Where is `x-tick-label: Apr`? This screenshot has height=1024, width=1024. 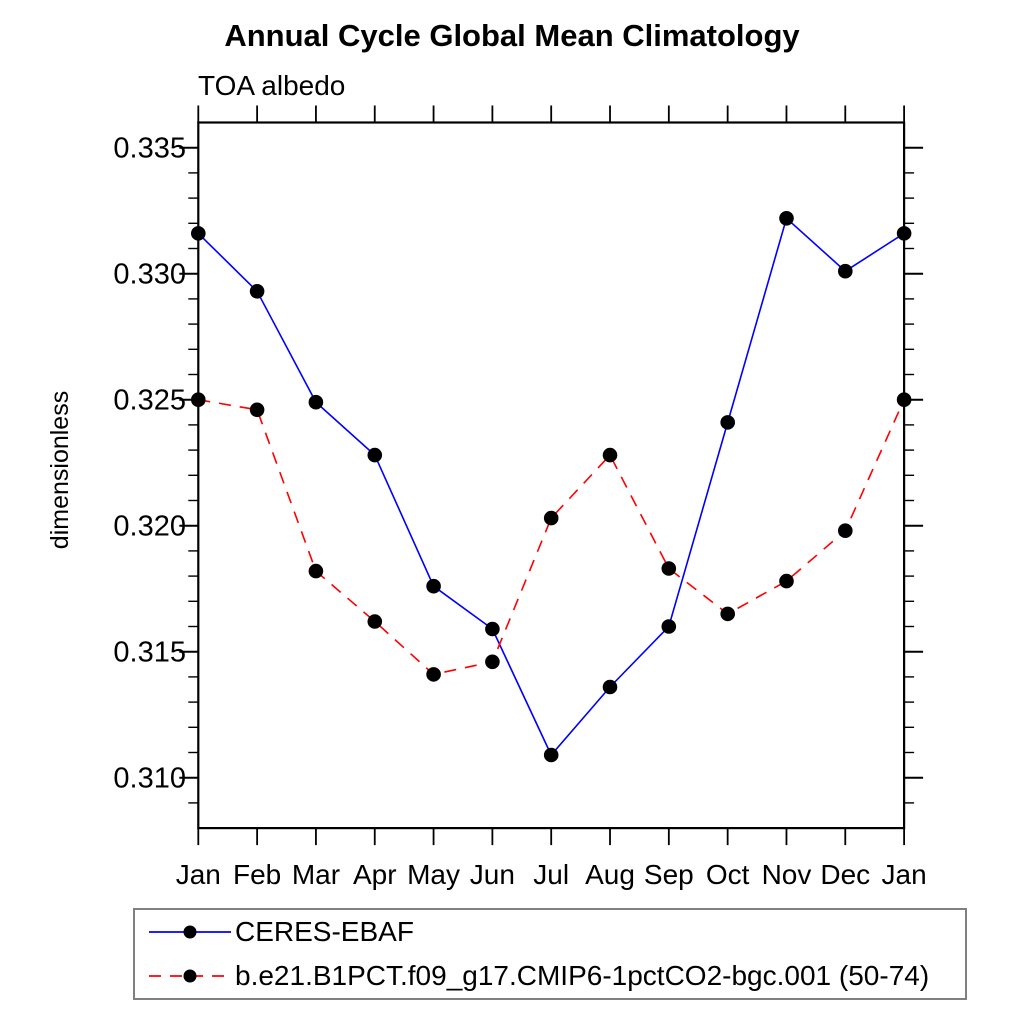
x-tick-label: Apr is located at coordinates (375, 874).